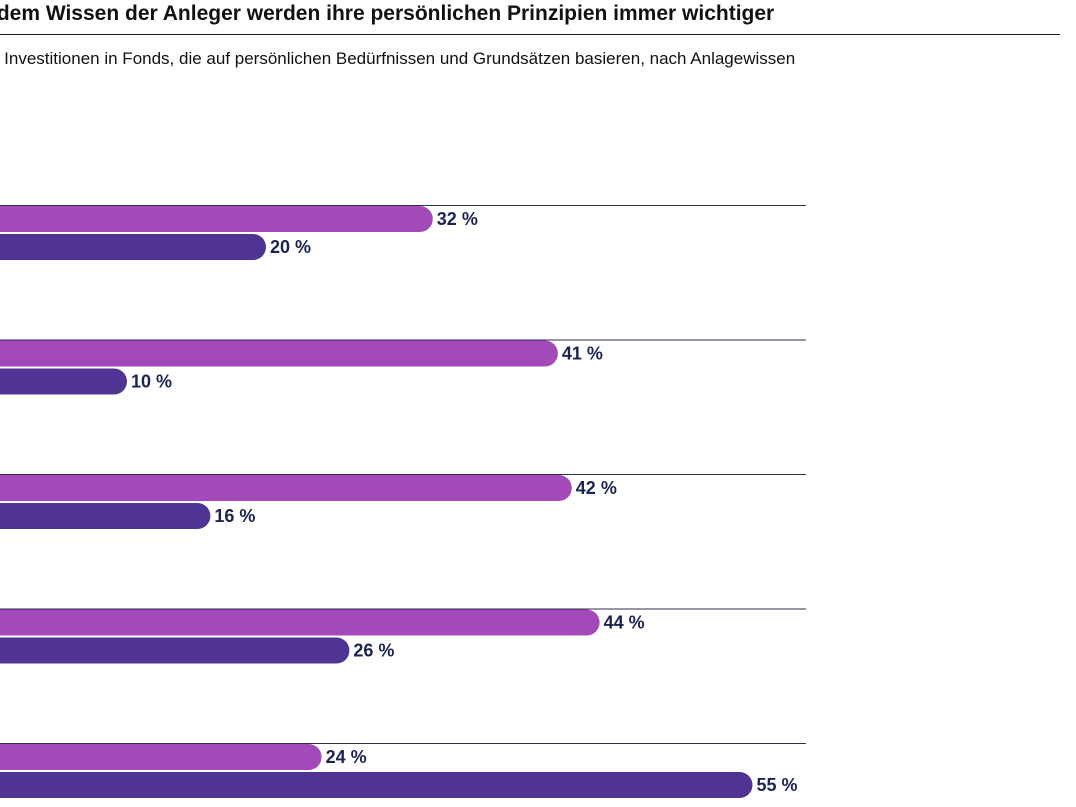  What do you see at coordinates (596, 488) in the screenshot?
I see `bar-value-label: 42 %` at bounding box center [596, 488].